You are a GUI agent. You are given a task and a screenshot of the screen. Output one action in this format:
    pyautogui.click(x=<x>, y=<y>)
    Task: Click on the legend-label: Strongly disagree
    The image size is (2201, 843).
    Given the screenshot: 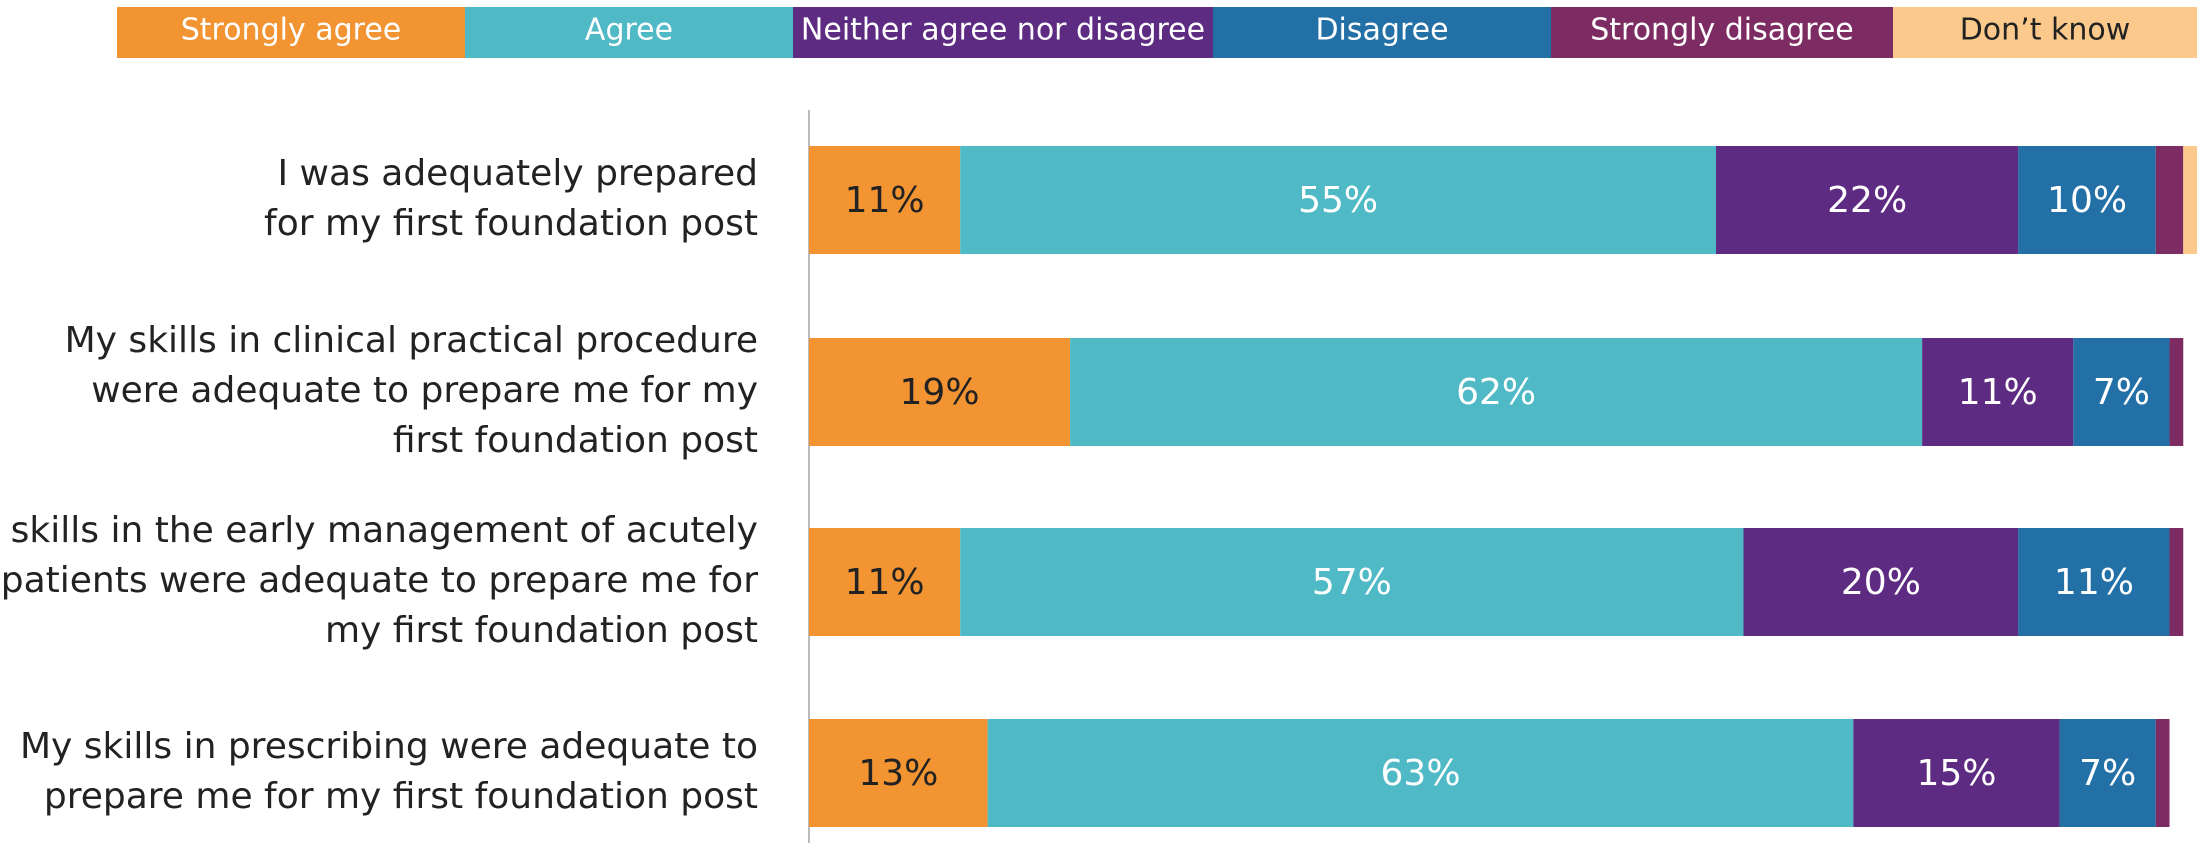 What is the action you would take?
    pyautogui.click(x=1722, y=30)
    